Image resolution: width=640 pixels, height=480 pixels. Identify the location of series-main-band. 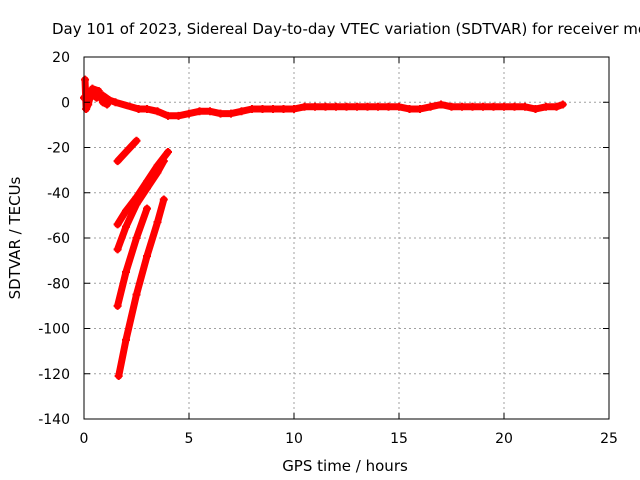
(323, 104).